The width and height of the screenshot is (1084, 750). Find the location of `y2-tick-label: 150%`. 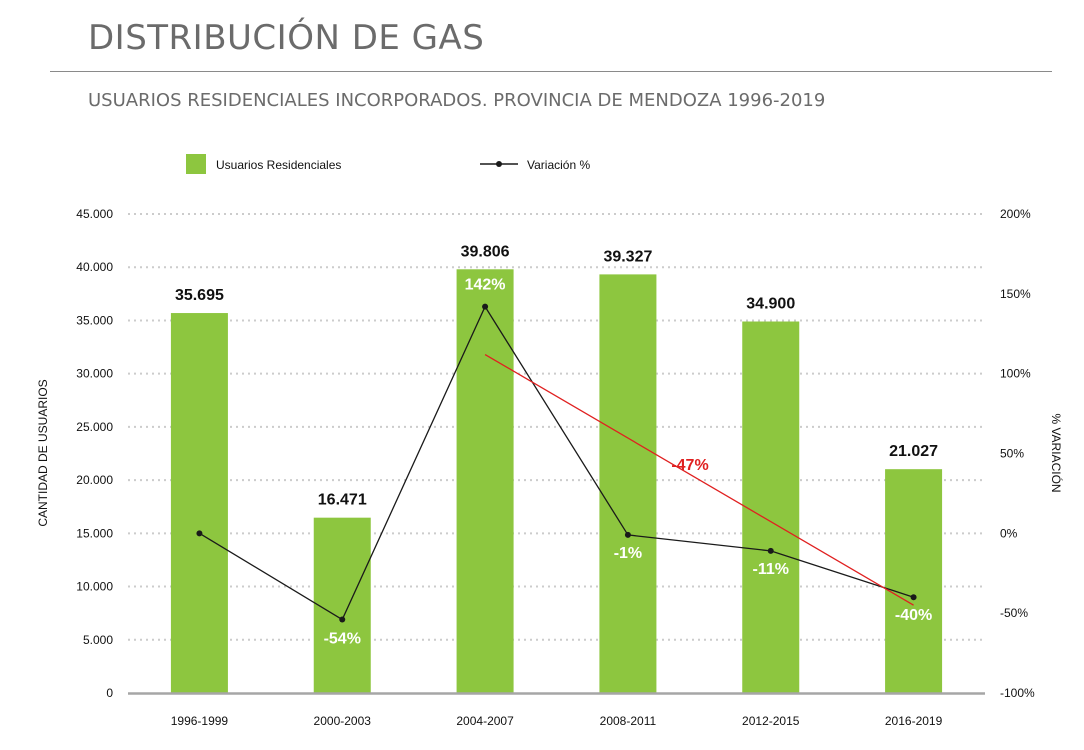

y2-tick-label: 150% is located at coordinates (1015, 294).